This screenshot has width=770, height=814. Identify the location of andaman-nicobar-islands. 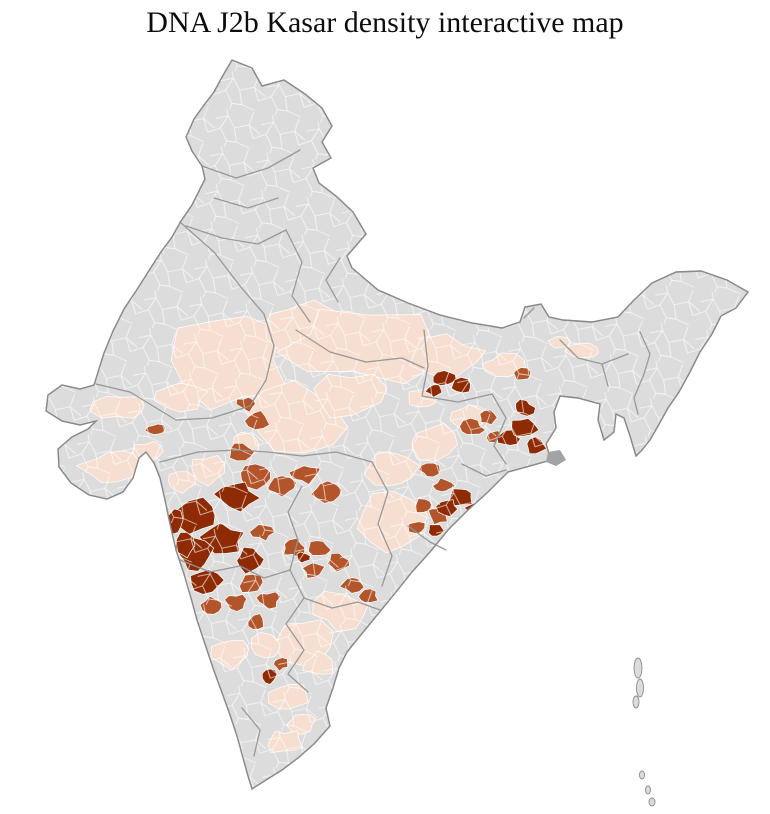
(644, 732).